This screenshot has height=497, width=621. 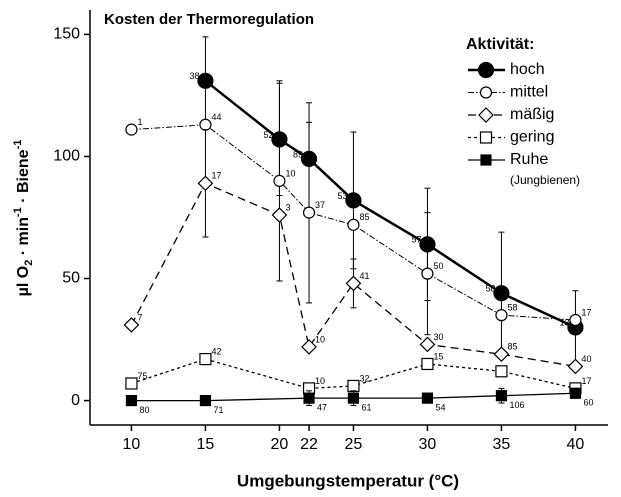 What do you see at coordinates (364, 276) in the screenshot?
I see `sample-size-label: 41` at bounding box center [364, 276].